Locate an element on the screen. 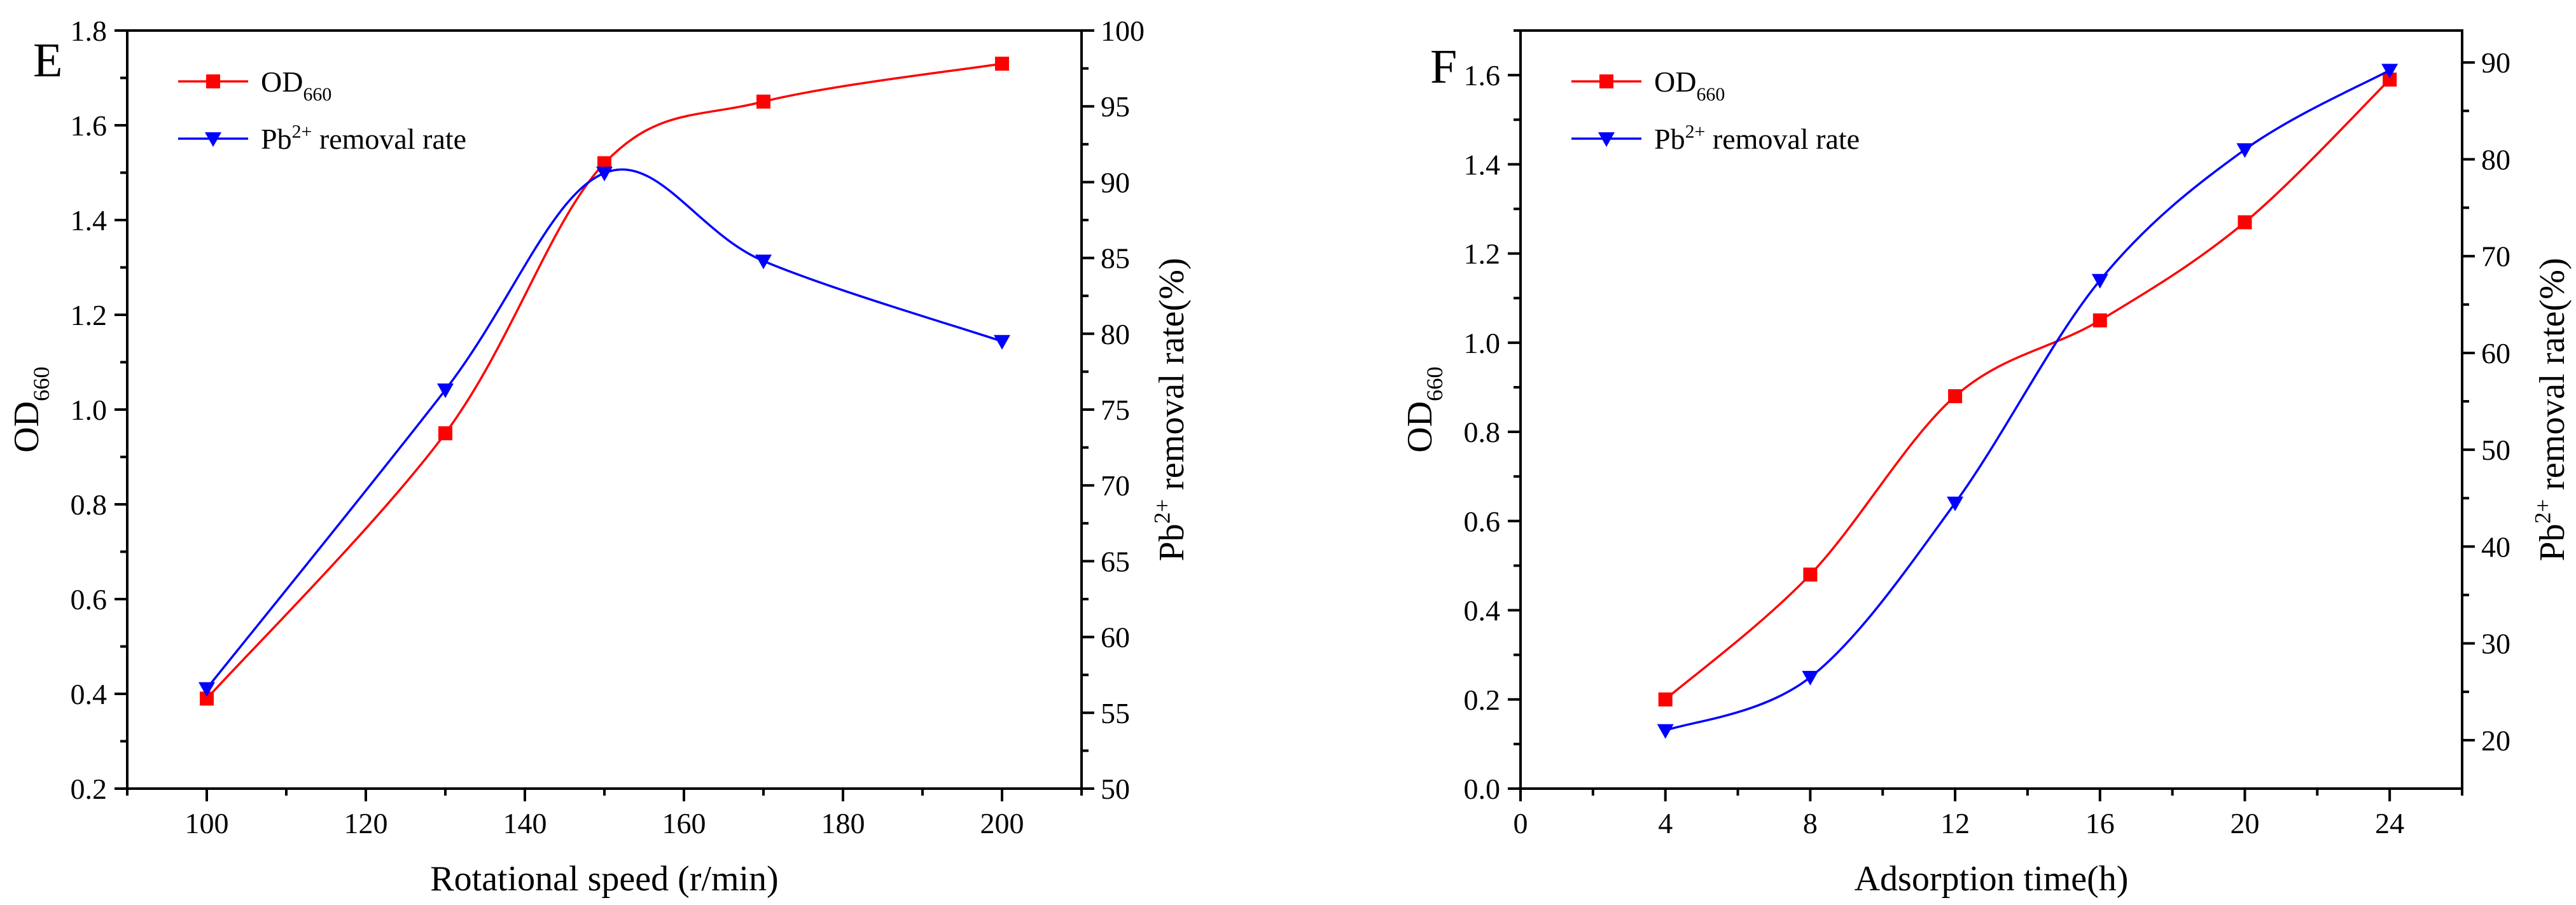  panel-label: F is located at coordinates (1443, 66).